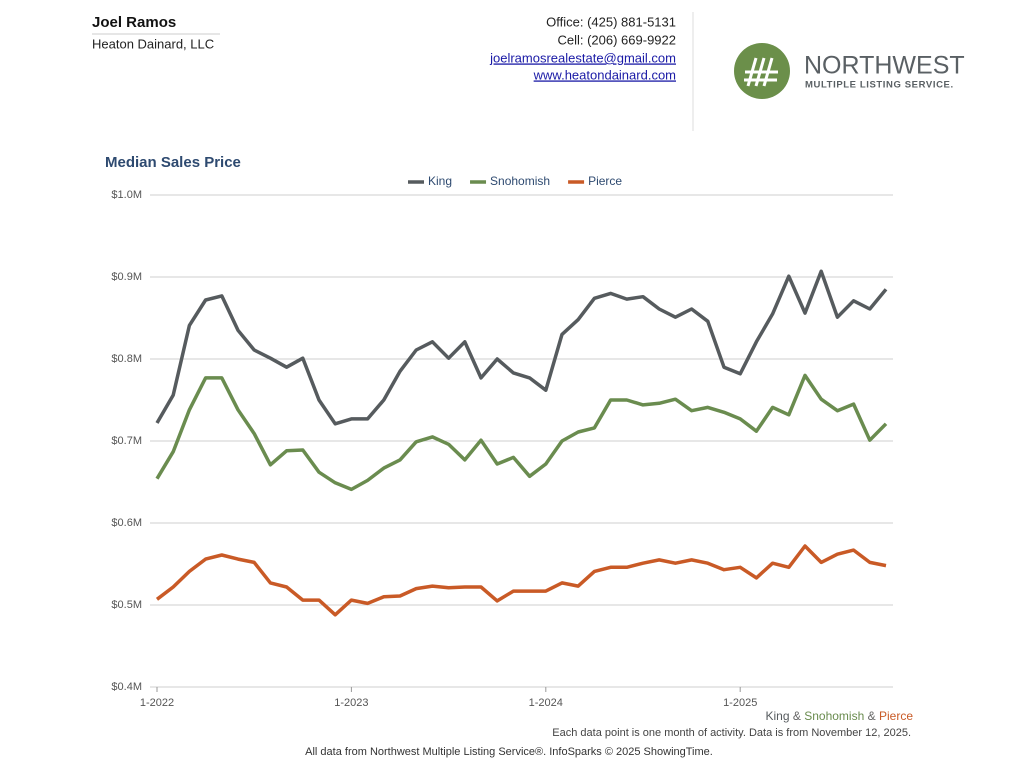 This screenshot has height=769, width=1024. What do you see at coordinates (605, 181) in the screenshot?
I see `legend-label: Pierce` at bounding box center [605, 181].